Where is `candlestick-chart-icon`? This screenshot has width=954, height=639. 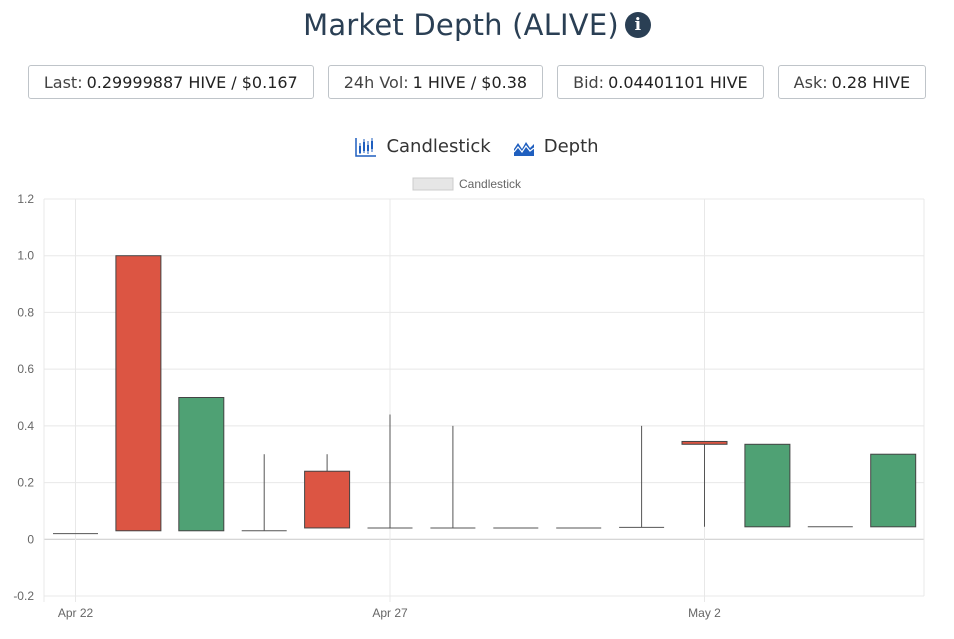 candlestick-chart-icon is located at coordinates (366, 147).